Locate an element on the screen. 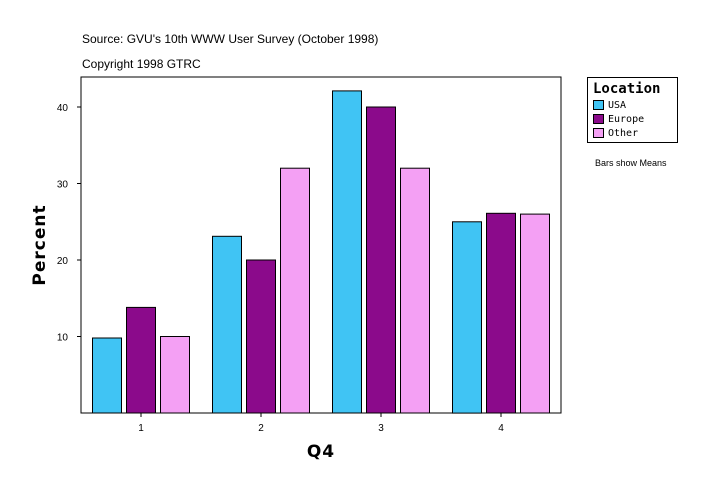  legend-item-other: Other is located at coordinates (615, 133).